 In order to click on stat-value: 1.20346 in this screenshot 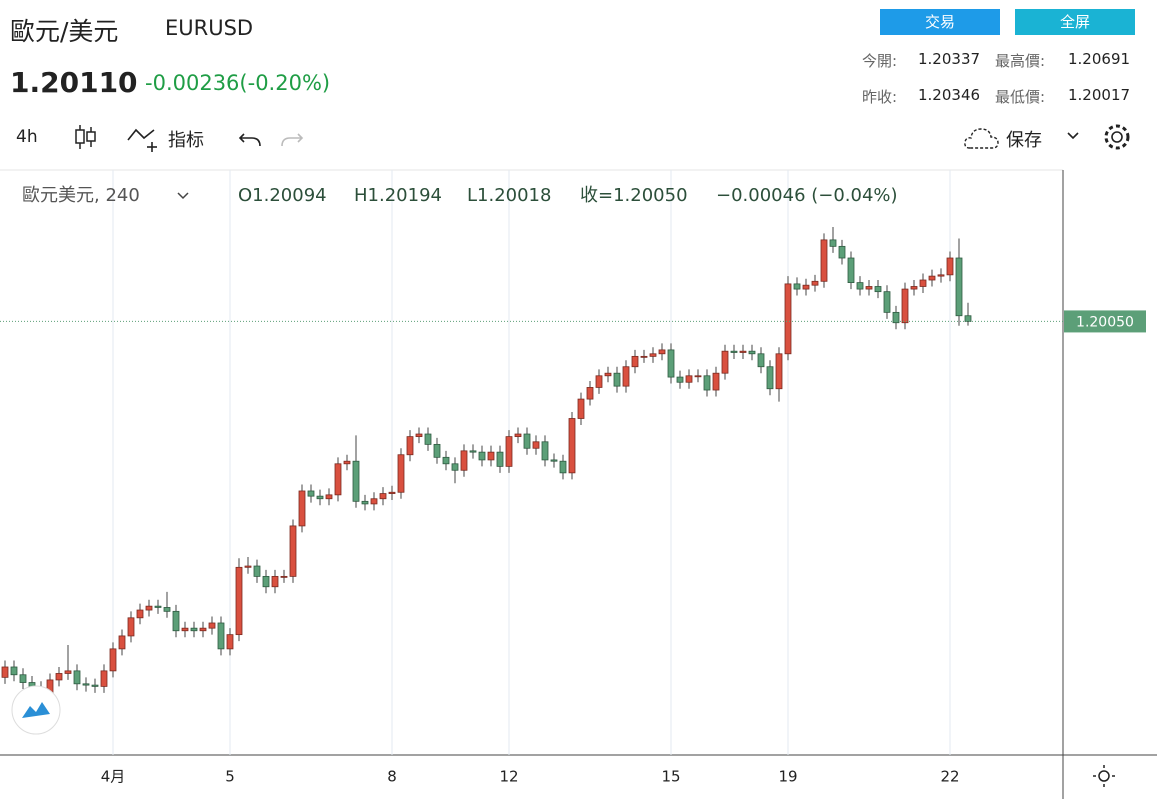, I will do `click(949, 95)`.